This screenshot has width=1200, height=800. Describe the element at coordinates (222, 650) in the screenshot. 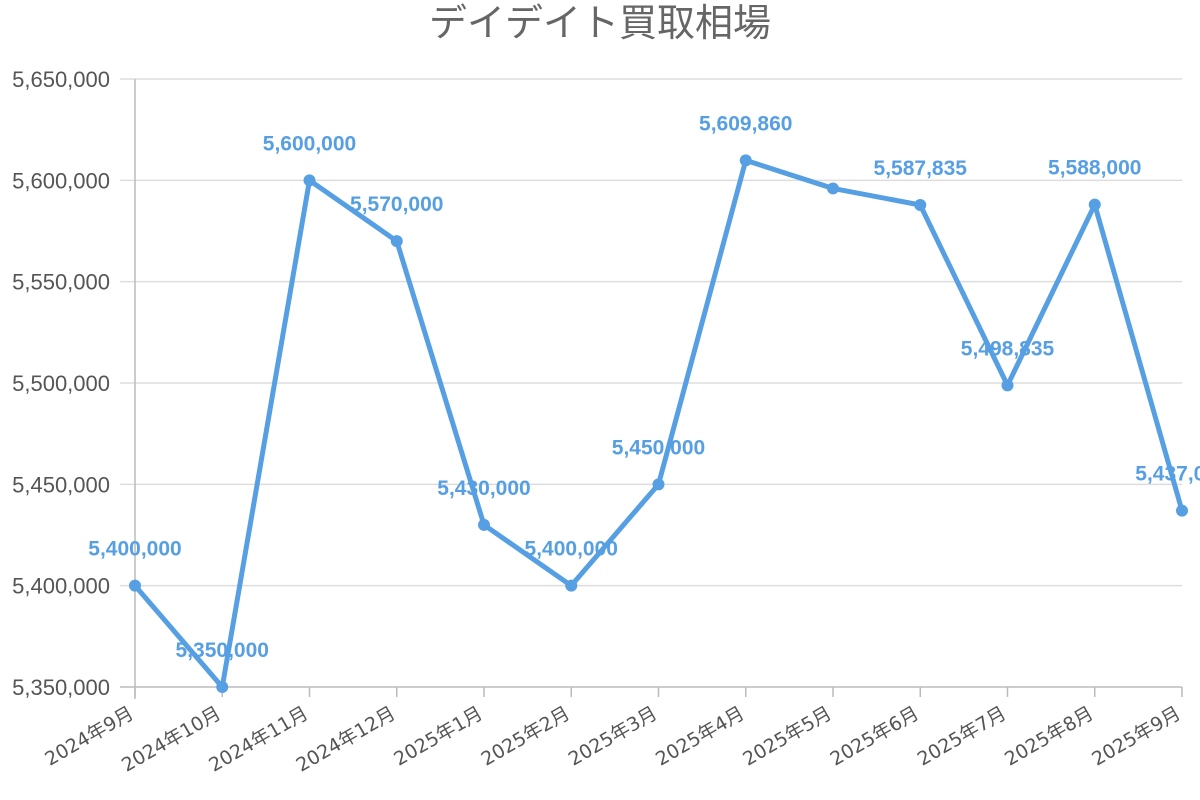

I see `data-label: 5,350,000` at that location.